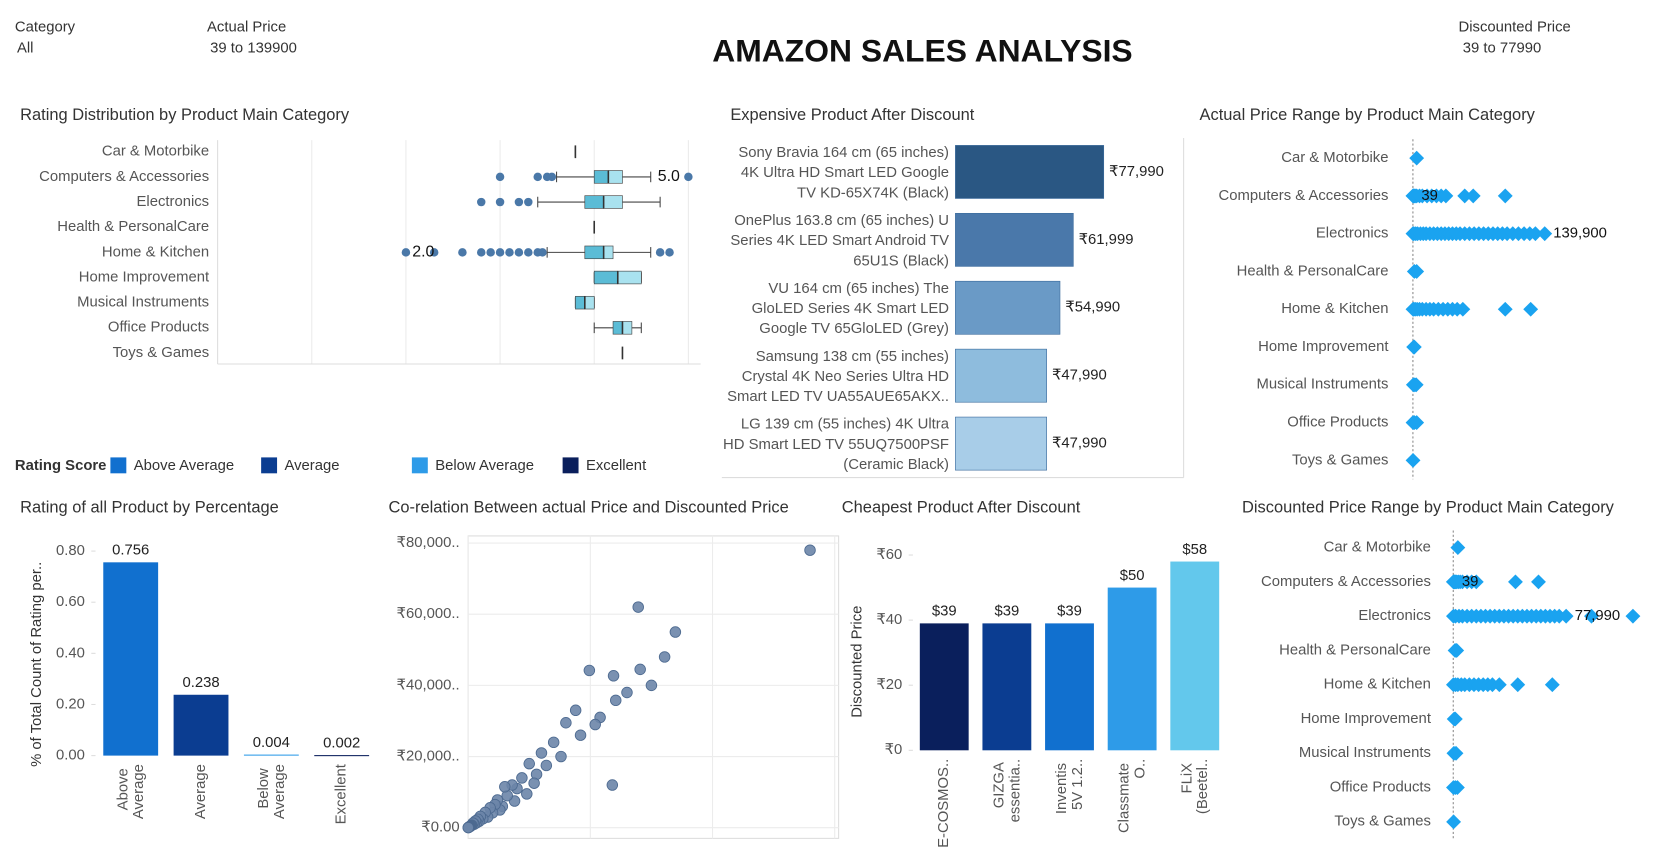 The height and width of the screenshot is (849, 1656). I want to click on value-label: $39, so click(1069, 612).